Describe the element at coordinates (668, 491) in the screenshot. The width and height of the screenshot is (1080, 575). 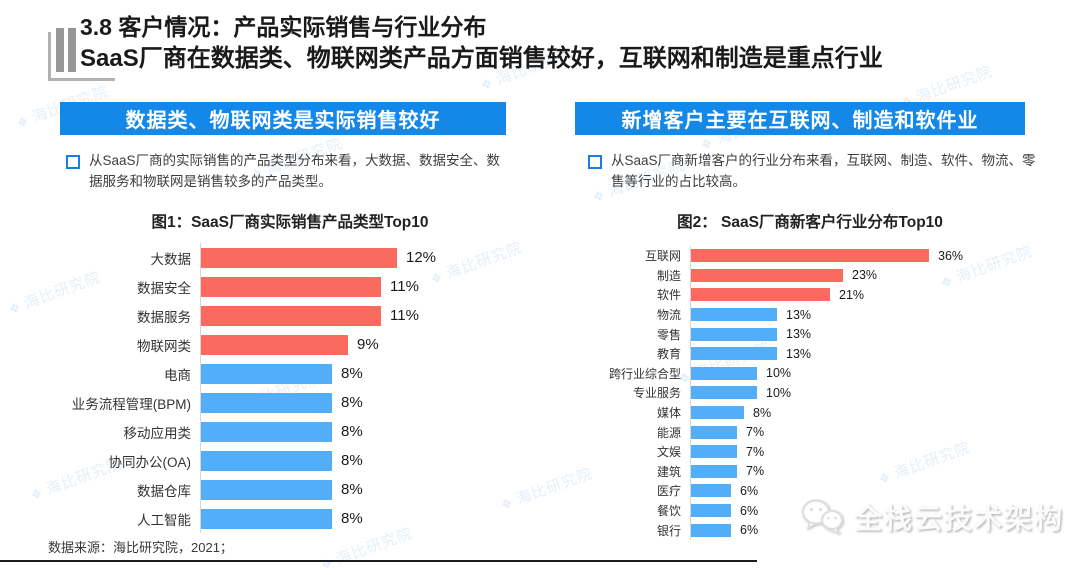
I see `bar-category-label: 医疗` at that location.